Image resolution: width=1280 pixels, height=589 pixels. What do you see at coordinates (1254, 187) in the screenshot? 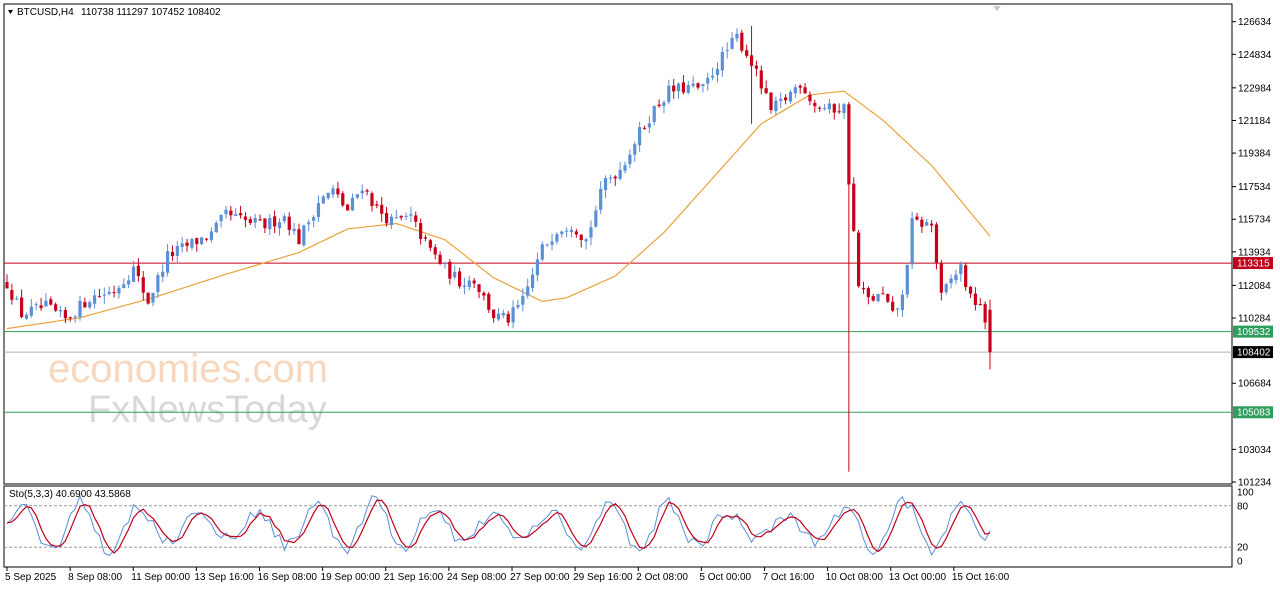
I see `y-tick-label: 117534` at bounding box center [1254, 187].